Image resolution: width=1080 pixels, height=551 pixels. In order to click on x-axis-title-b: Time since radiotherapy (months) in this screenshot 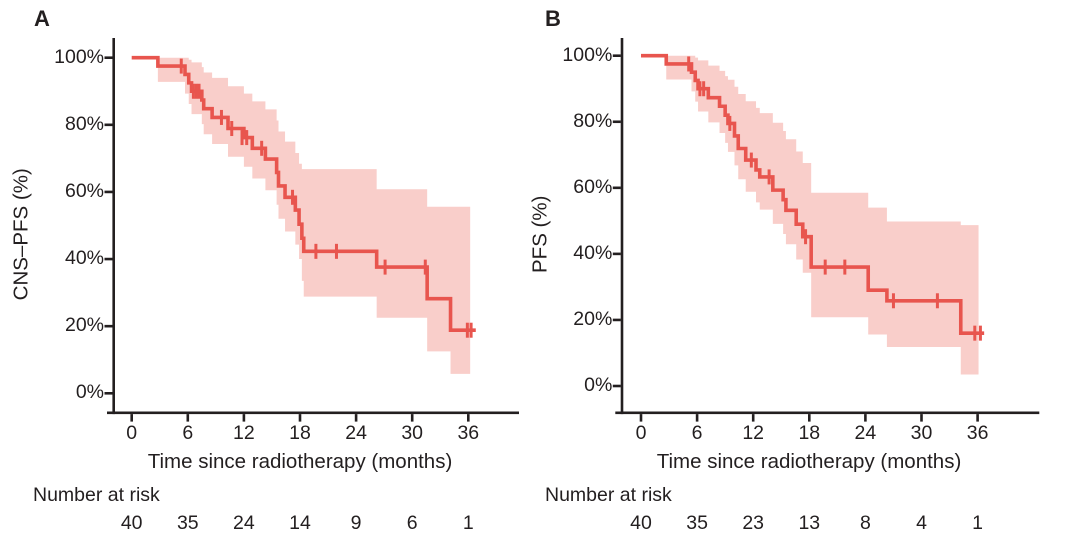, I will do `click(809, 461)`.